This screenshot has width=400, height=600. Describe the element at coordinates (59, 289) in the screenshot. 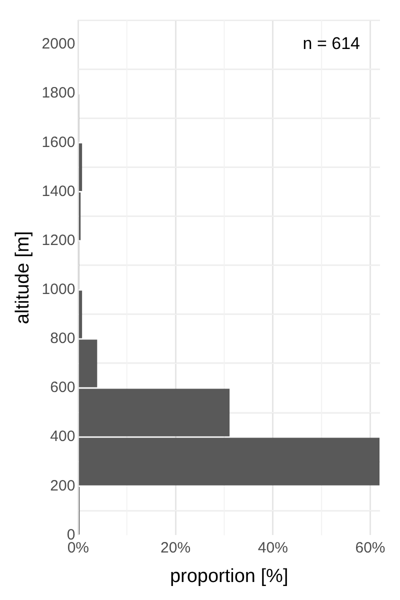

I see `y-tick-label: 1000` at that location.